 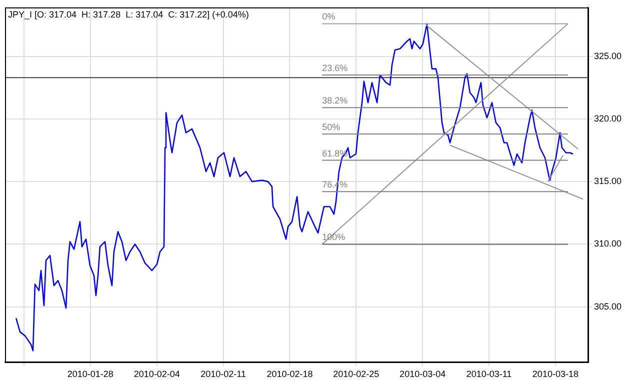 I want to click on series-label: 38.2%, so click(x=335, y=101).